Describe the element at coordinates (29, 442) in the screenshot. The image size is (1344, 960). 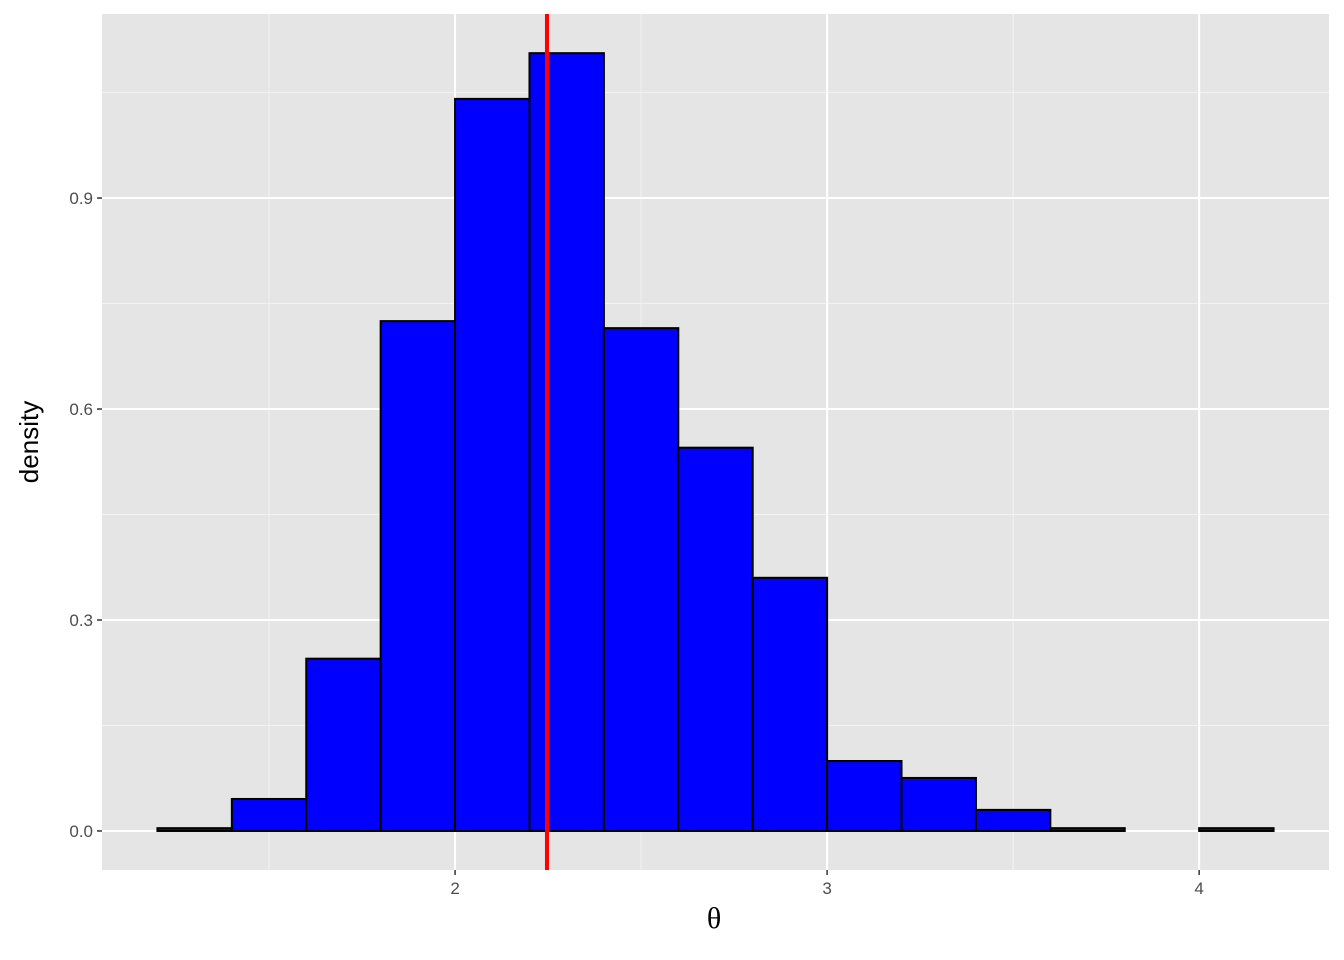
I see `y-axis-title: density` at that location.